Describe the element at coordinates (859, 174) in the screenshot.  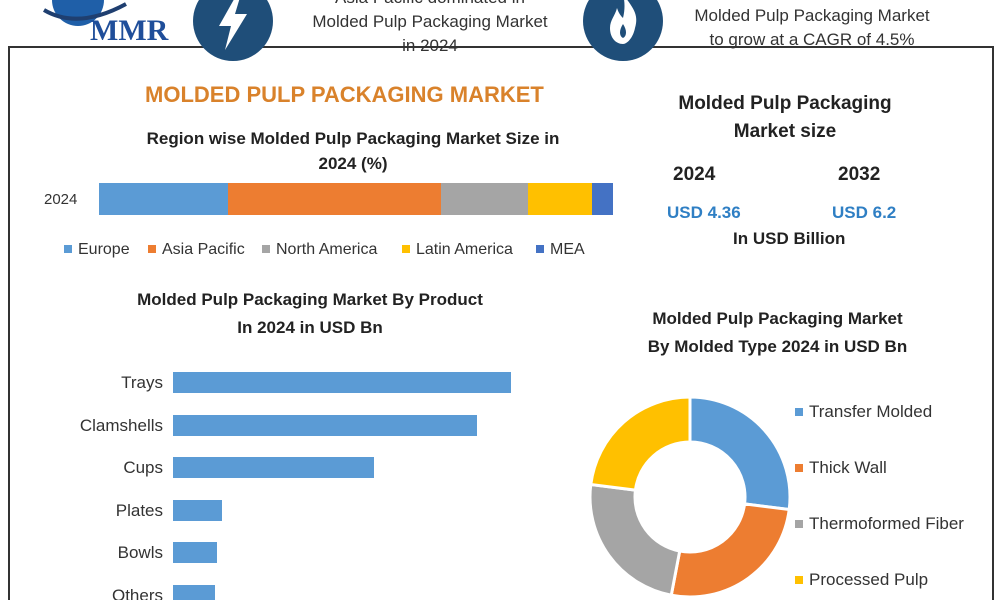
I see `market-year-2032: 2032` at that location.